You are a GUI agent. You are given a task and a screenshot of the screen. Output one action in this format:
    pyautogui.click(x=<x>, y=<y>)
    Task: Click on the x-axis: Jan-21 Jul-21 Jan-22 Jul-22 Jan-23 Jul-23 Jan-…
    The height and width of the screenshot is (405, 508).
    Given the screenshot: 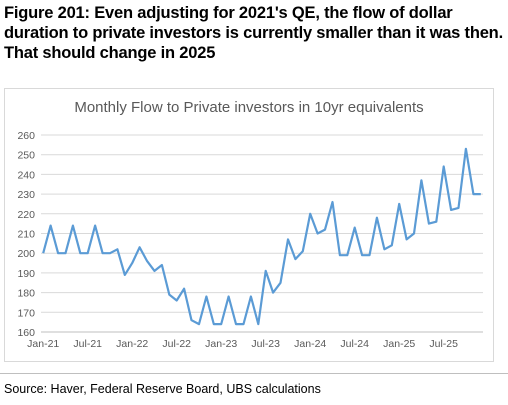 What is the action you would take?
    pyautogui.click(x=255, y=340)
    